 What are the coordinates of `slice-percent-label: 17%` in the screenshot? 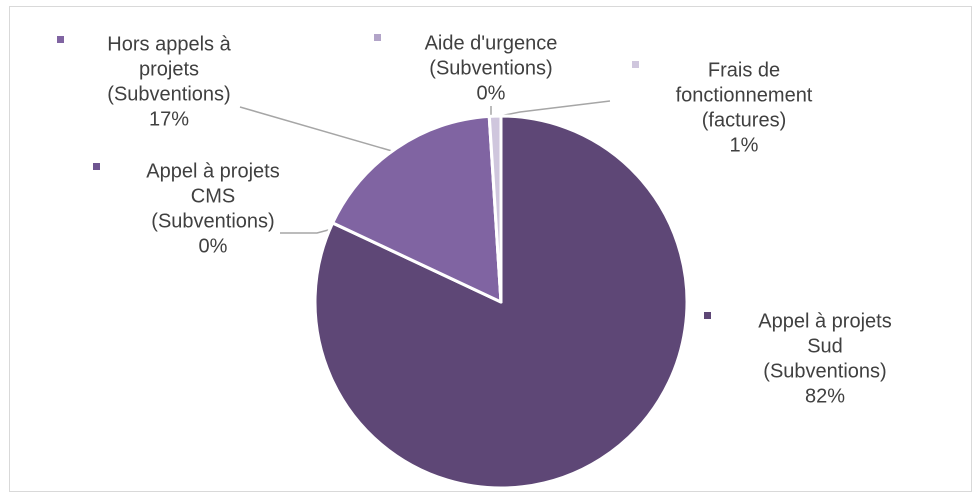 It's located at (169, 119).